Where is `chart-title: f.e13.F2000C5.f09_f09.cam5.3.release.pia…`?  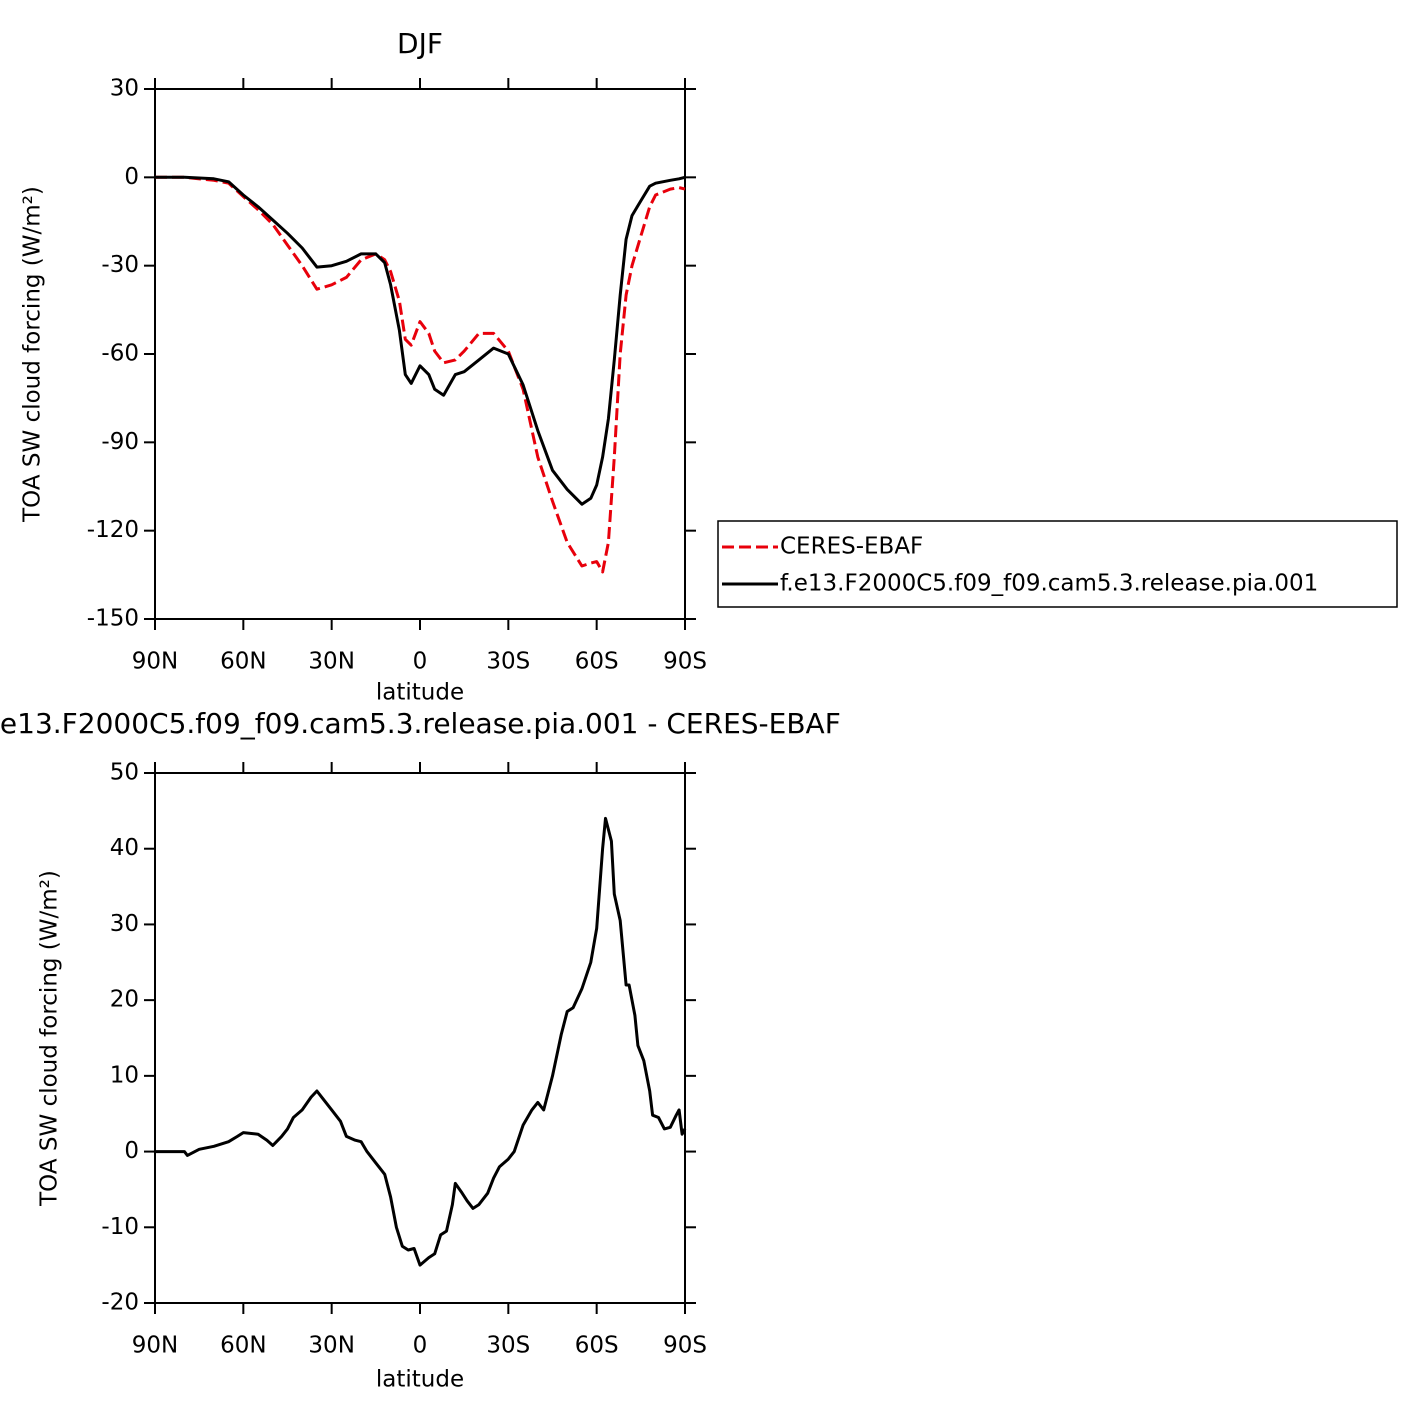 chart-title: f.e13.F2000C5.f09_f09.cam5.3.release.pia… is located at coordinates (420, 723).